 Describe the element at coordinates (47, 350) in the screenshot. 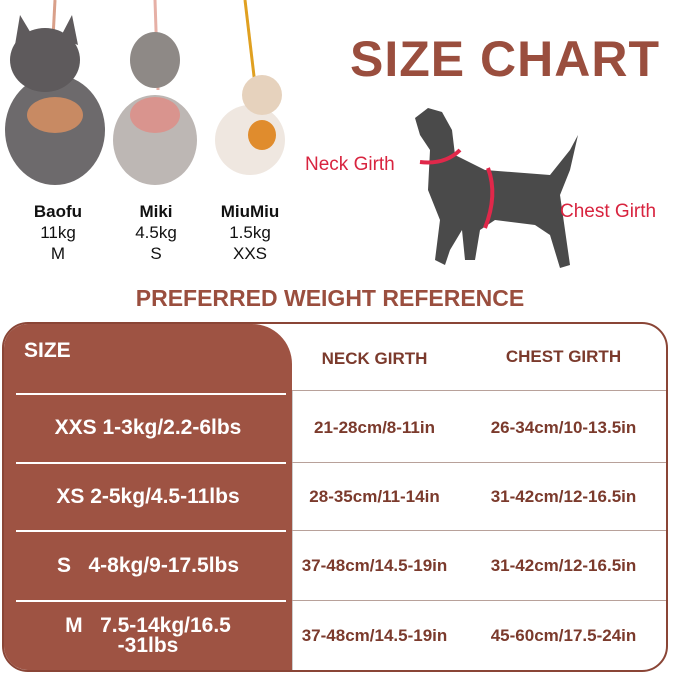

I see `header-size: SIZE` at that location.